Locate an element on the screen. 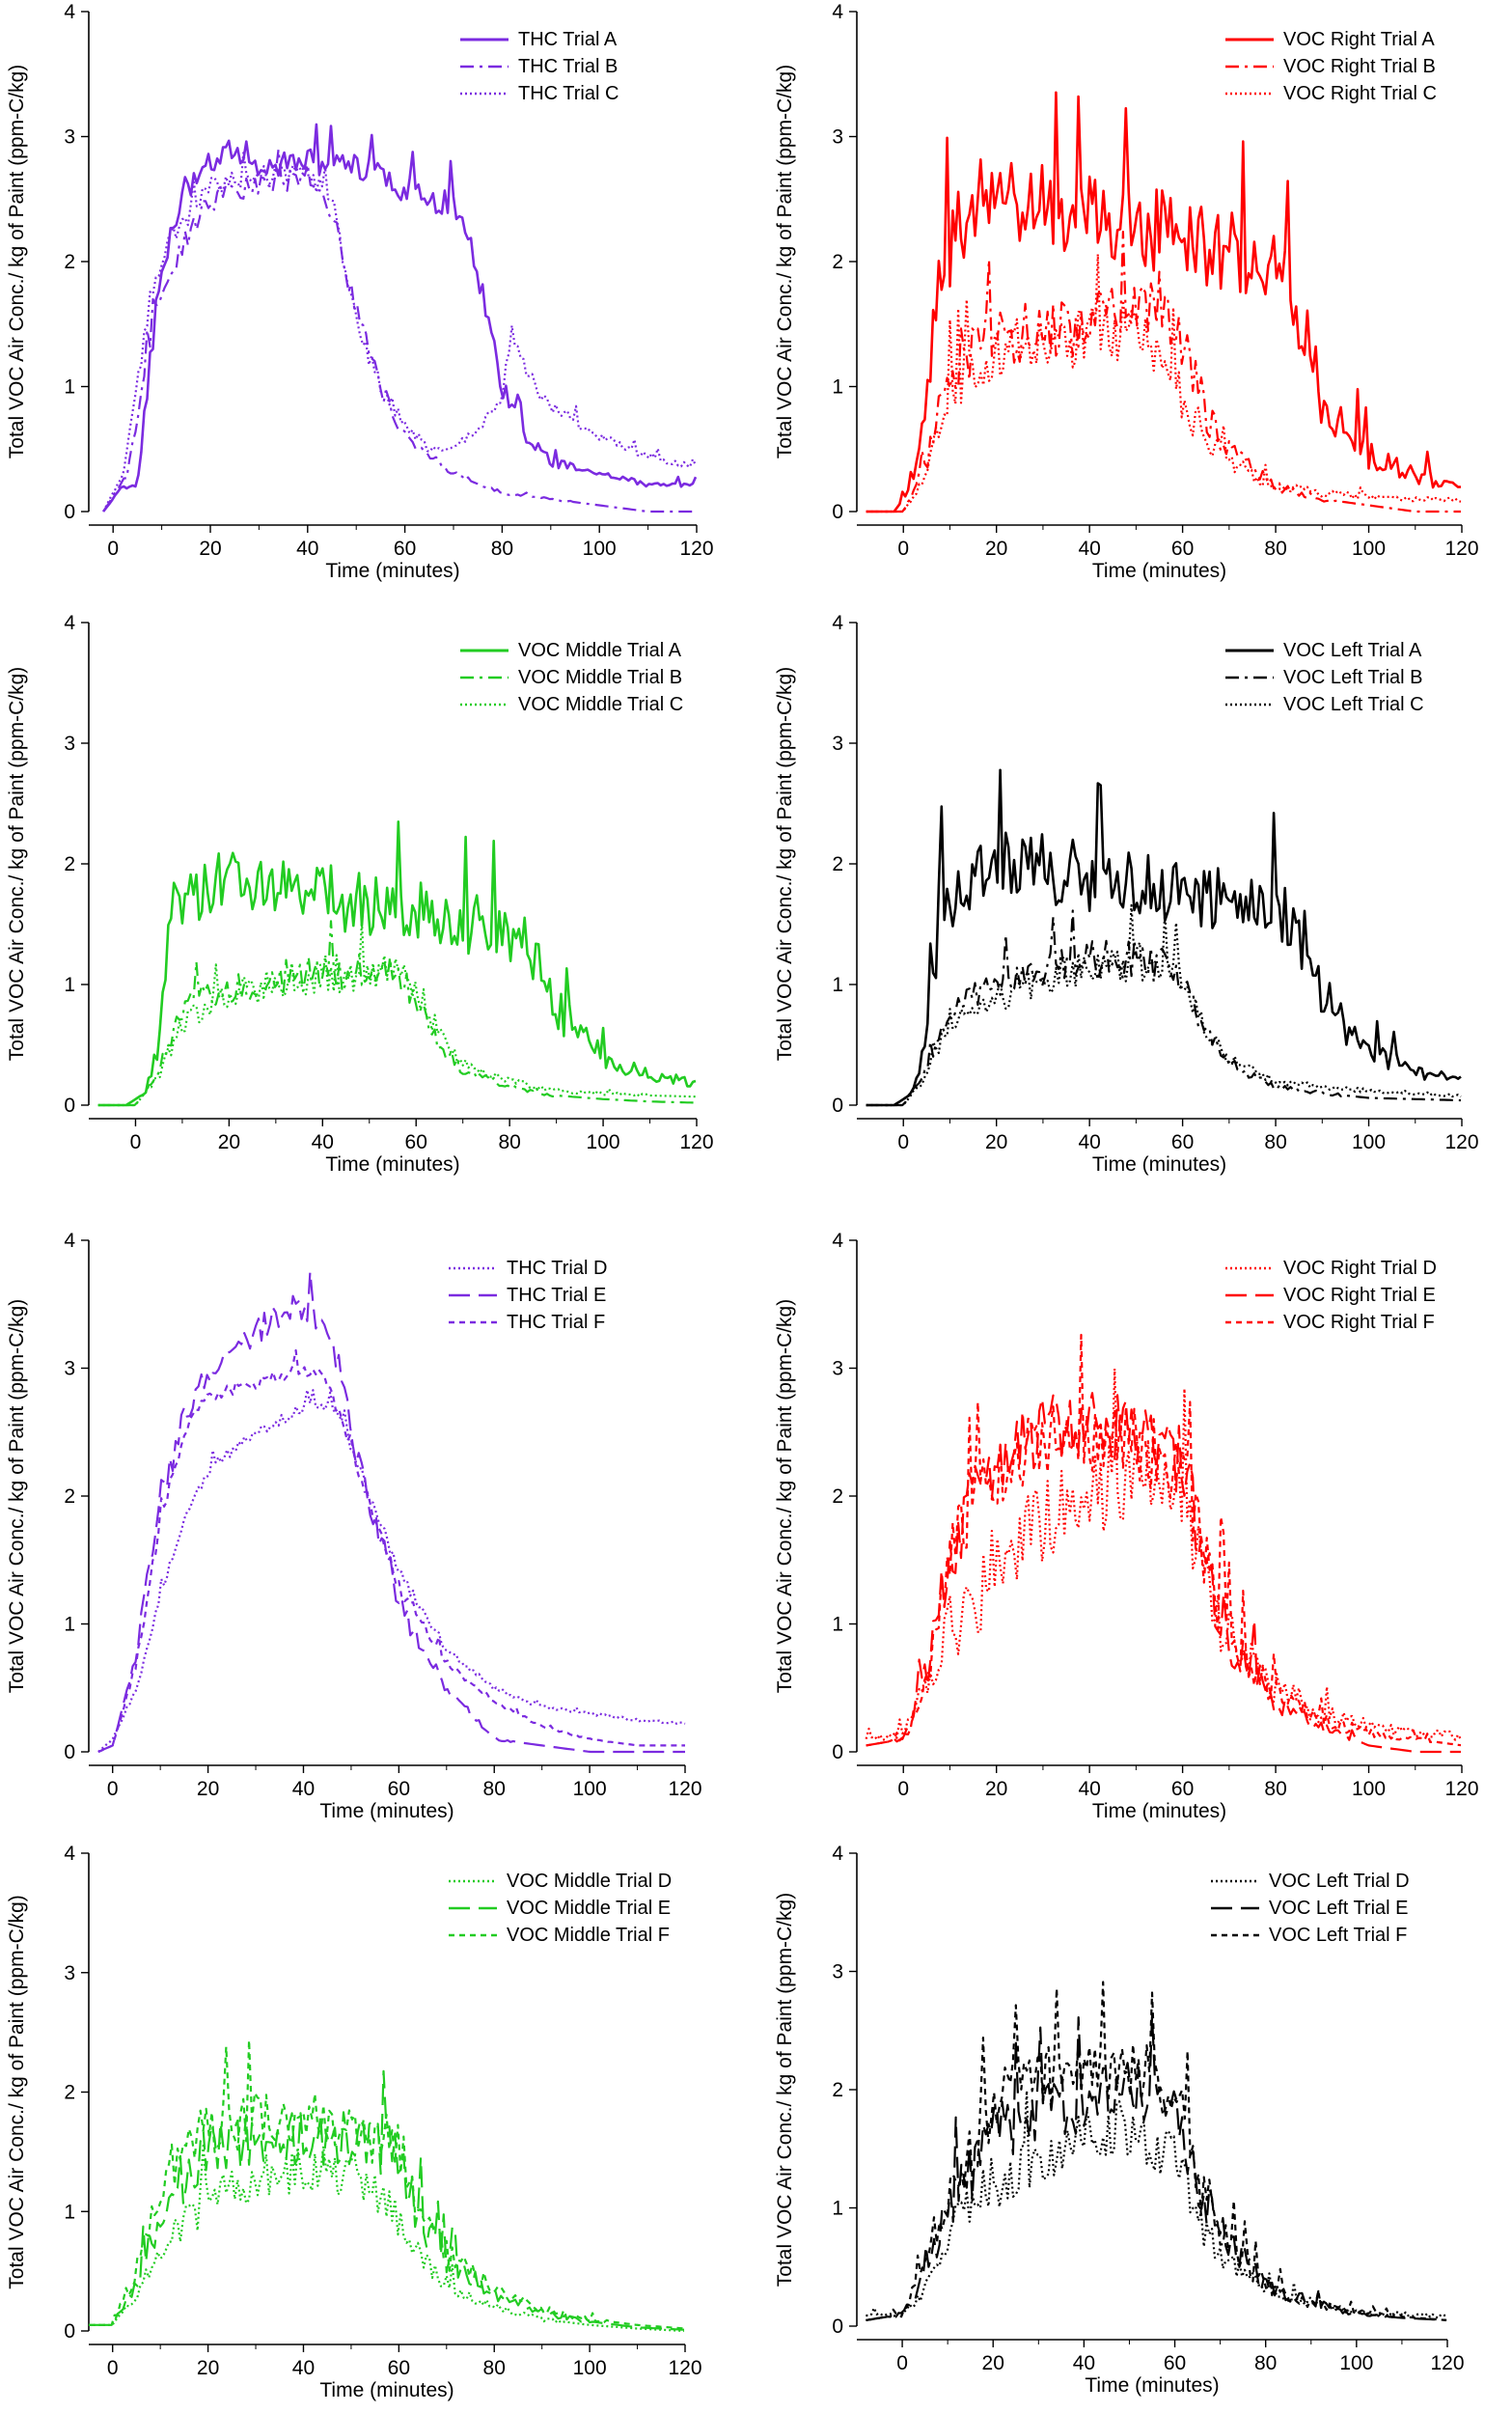  legend-label: VOC Left Trial F is located at coordinates (1338, 1935).